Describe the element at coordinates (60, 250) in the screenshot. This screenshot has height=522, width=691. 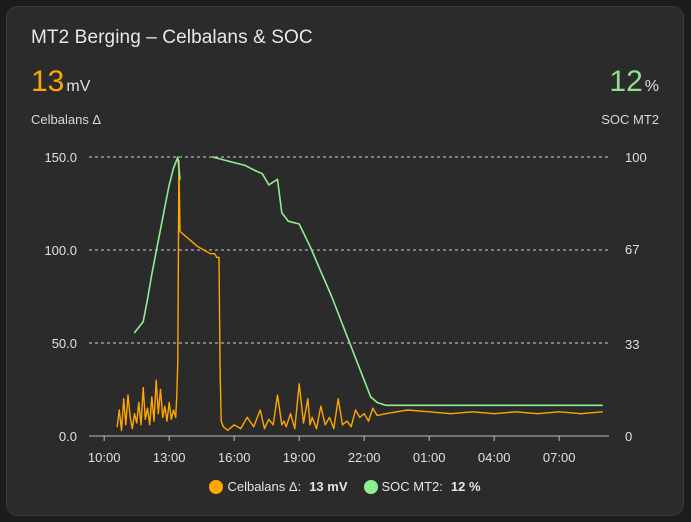
I see `y-left-tick-2: 100.0` at that location.